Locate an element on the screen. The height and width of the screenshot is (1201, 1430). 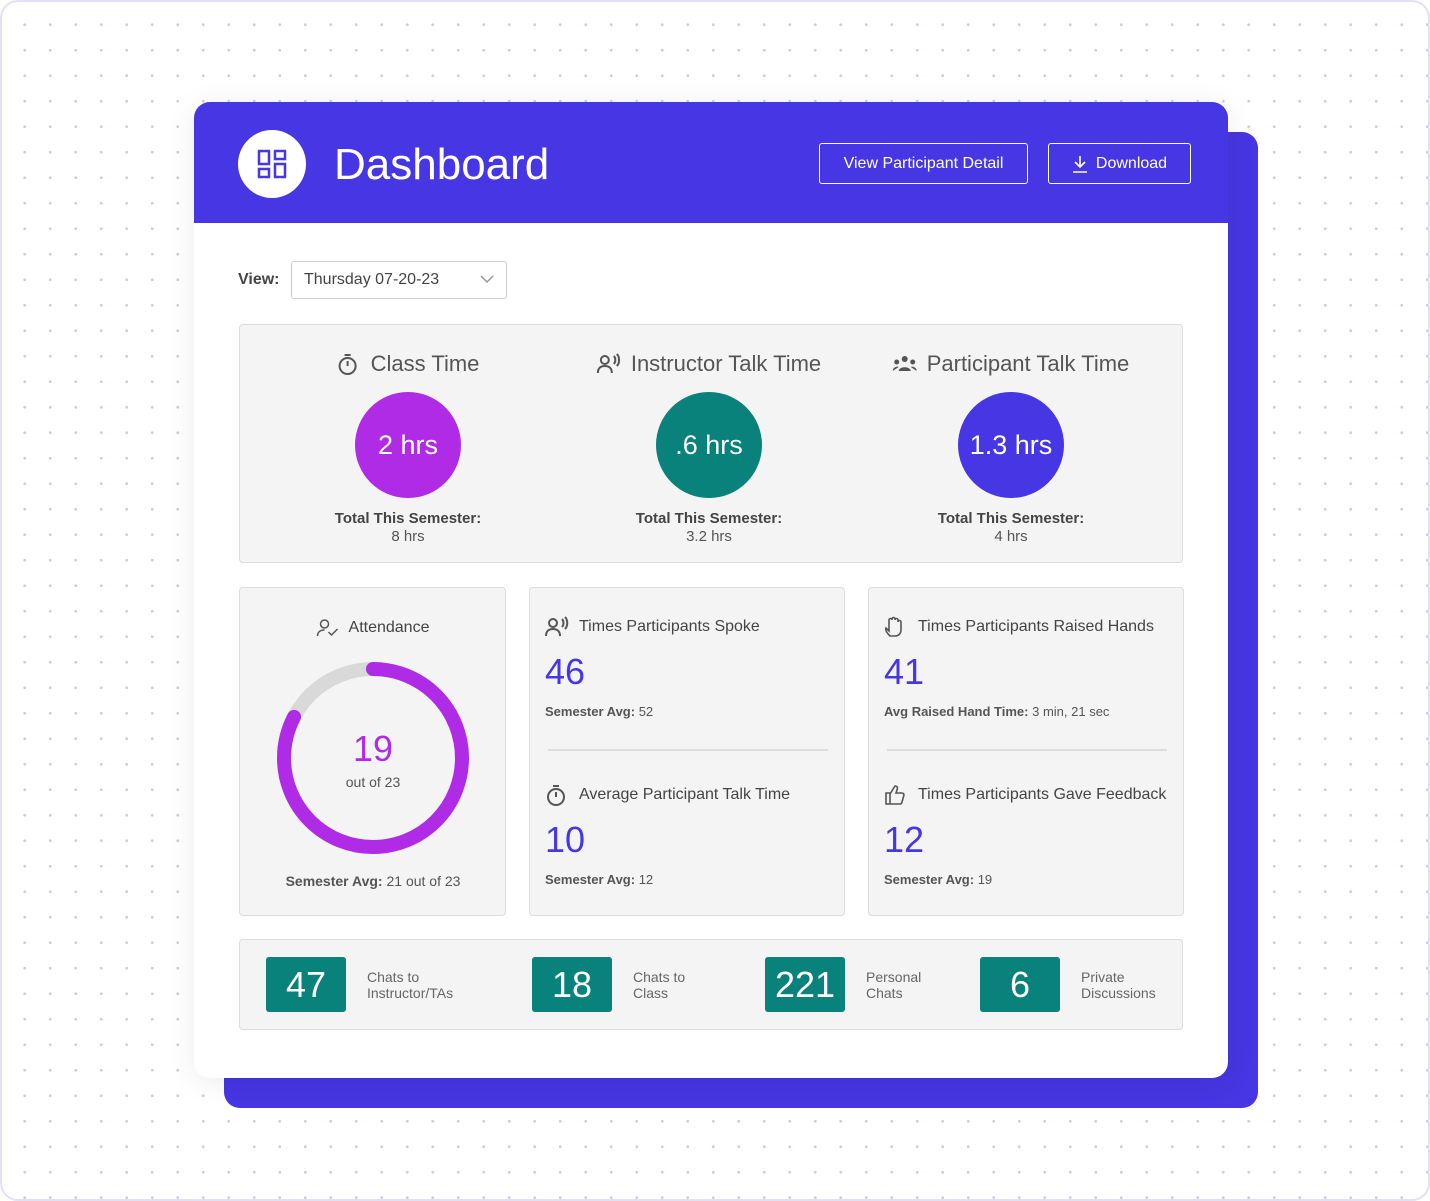
attendance-title: Attendance is located at coordinates (373, 628).